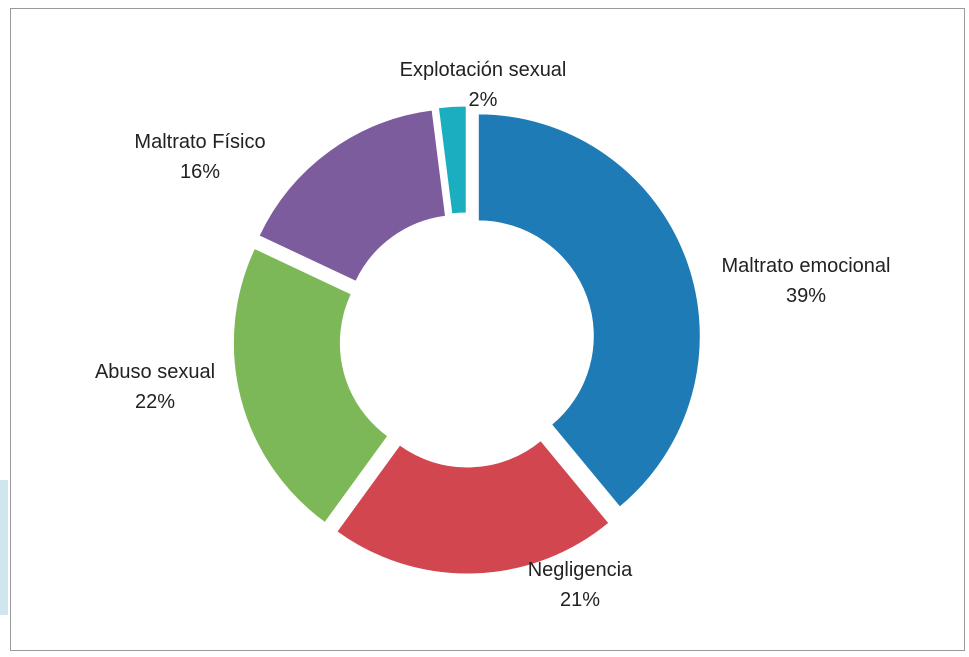 The height and width of the screenshot is (657, 969). Describe the element at coordinates (806, 266) in the screenshot. I see `slice-label: Maltrato emocional` at that location.